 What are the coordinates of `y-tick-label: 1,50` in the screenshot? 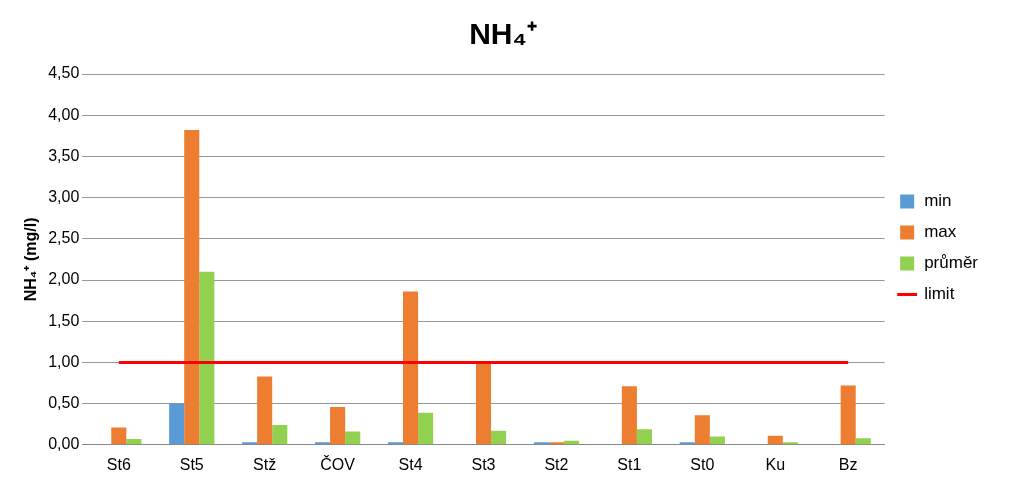 It's located at (64, 320).